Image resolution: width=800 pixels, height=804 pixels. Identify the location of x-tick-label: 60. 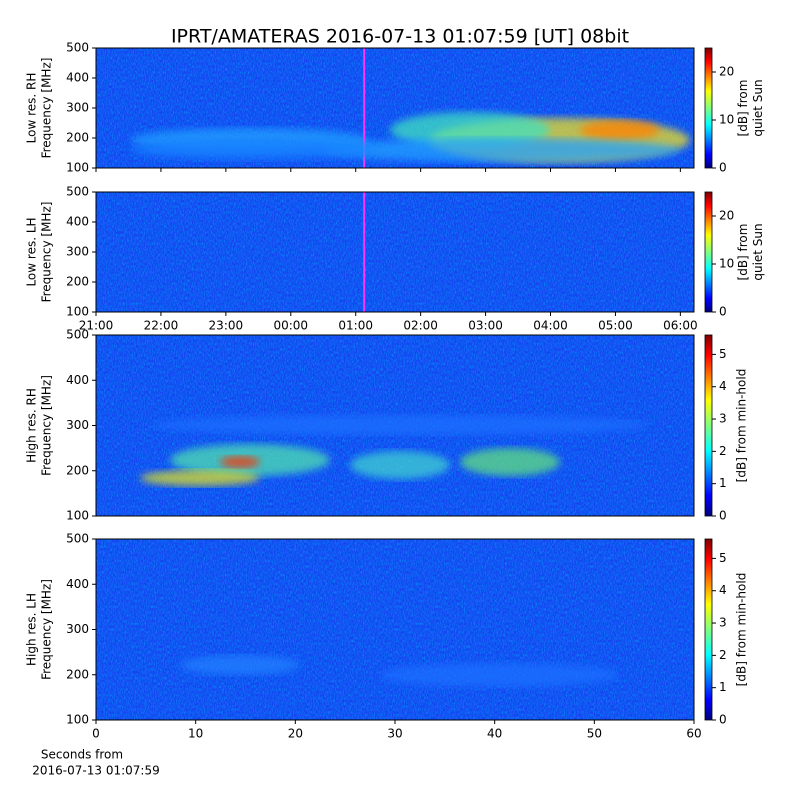
(693, 734).